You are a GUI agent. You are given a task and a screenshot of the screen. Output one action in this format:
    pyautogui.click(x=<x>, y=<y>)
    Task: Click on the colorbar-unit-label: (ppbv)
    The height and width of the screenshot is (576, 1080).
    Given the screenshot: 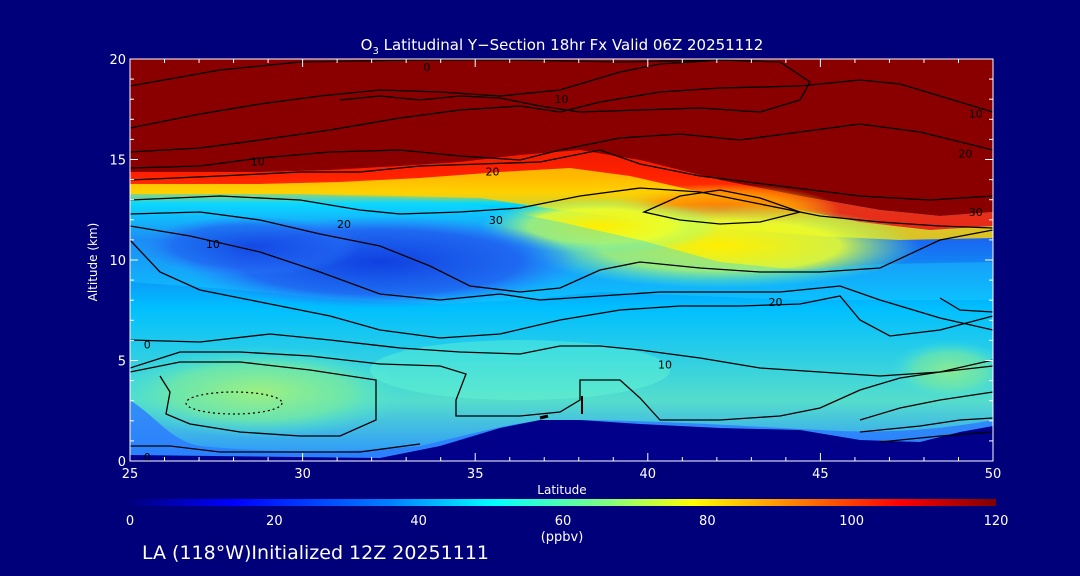 What is the action you would take?
    pyautogui.click(x=562, y=537)
    